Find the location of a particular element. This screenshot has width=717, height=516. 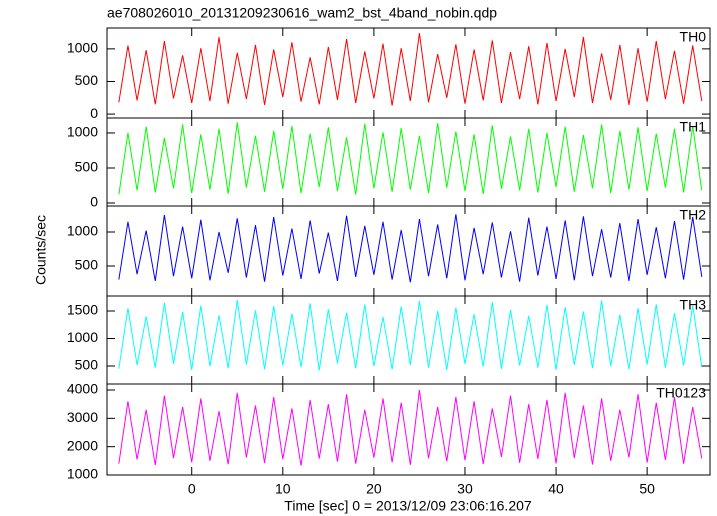

x-tick-label: 0 is located at coordinates (192, 489).